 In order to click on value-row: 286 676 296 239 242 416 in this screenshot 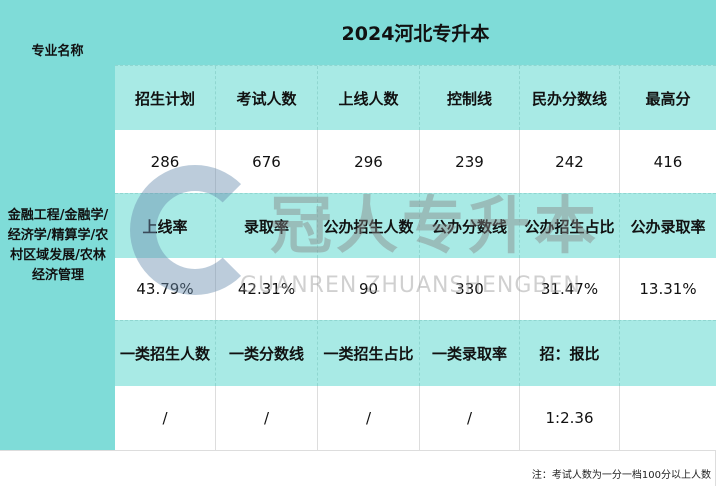, I will do `click(415, 161)`.